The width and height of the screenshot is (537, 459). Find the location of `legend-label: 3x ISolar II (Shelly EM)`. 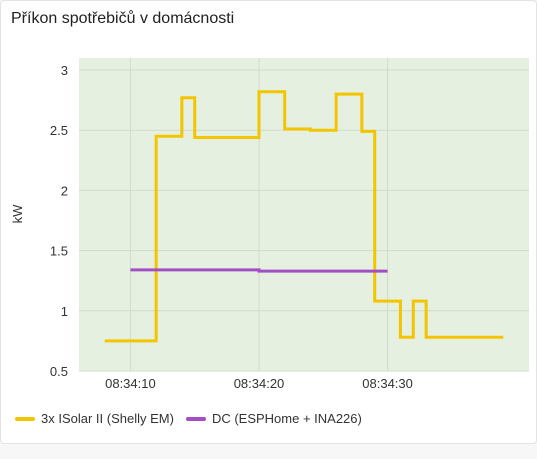

legend-label: 3x ISolar II (Shelly EM) is located at coordinates (107, 418).